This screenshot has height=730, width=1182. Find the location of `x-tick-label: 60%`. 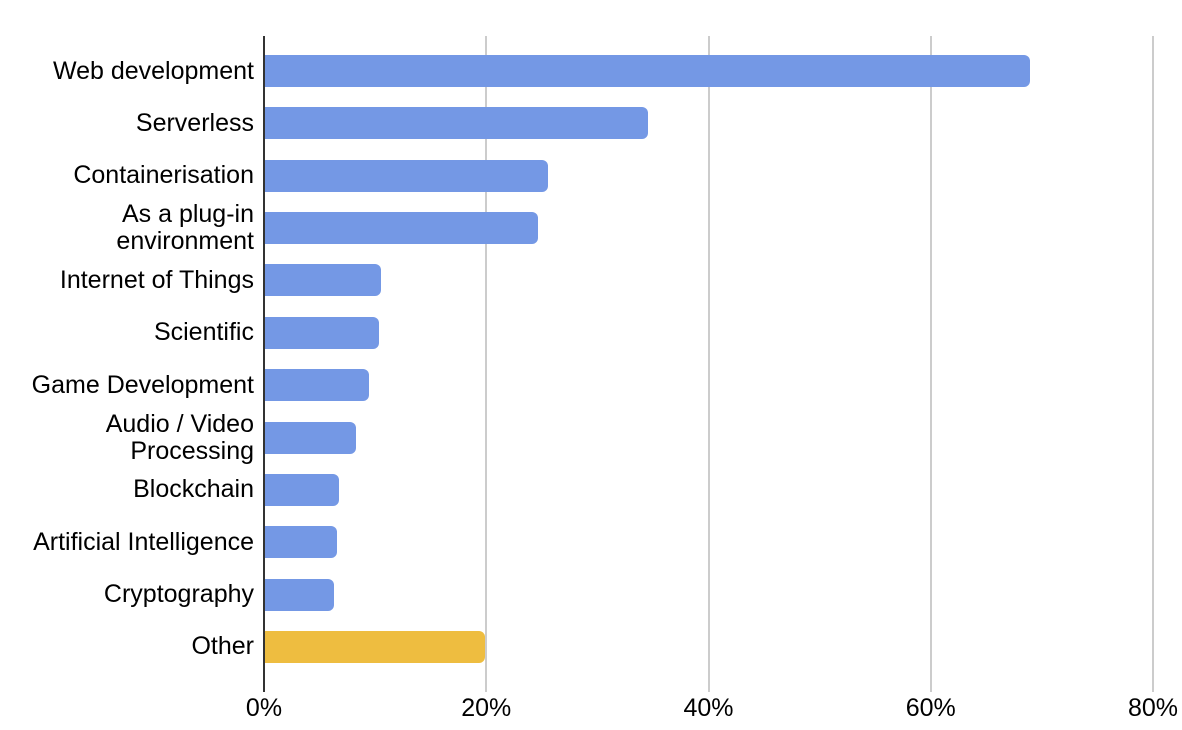

x-tick-label: 60% is located at coordinates (930, 708).